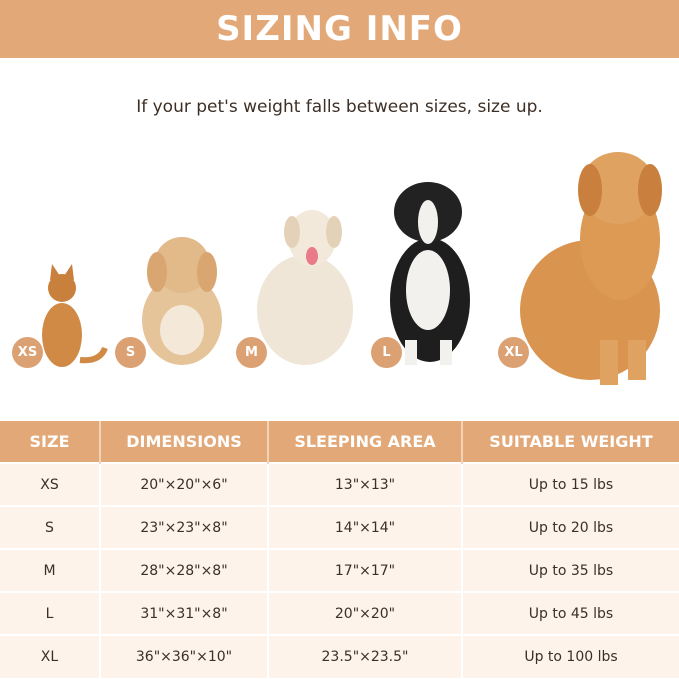 This screenshot has width=679, height=679. What do you see at coordinates (365, 442) in the screenshot?
I see `header-sleeping-area: SLEEPING AREA` at bounding box center [365, 442].